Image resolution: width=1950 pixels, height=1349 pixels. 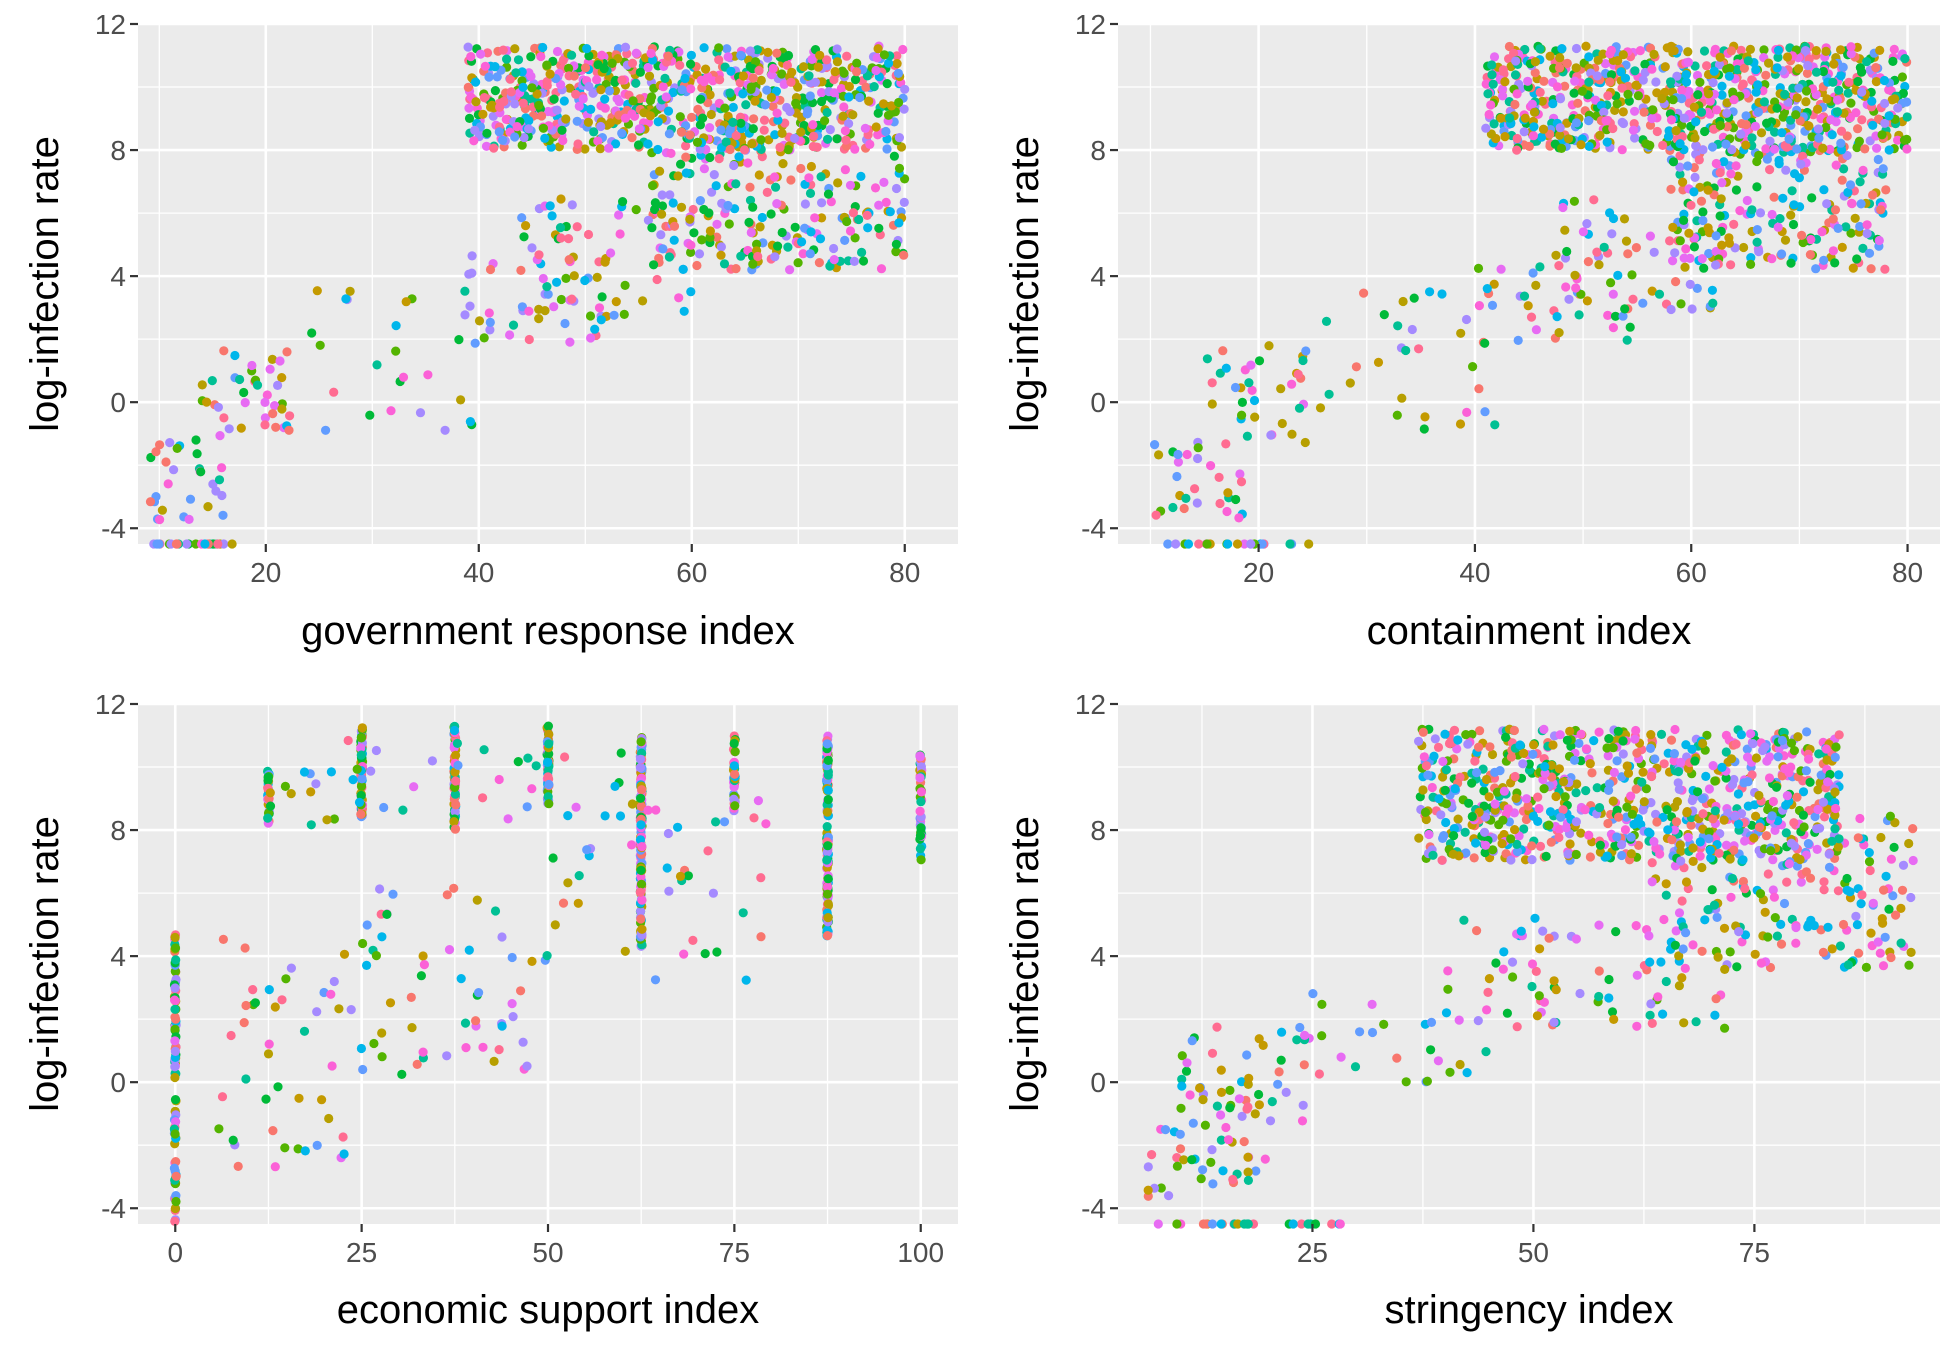 I want to click on x-axis-title: stringency index, so click(x=1528, y=1310).